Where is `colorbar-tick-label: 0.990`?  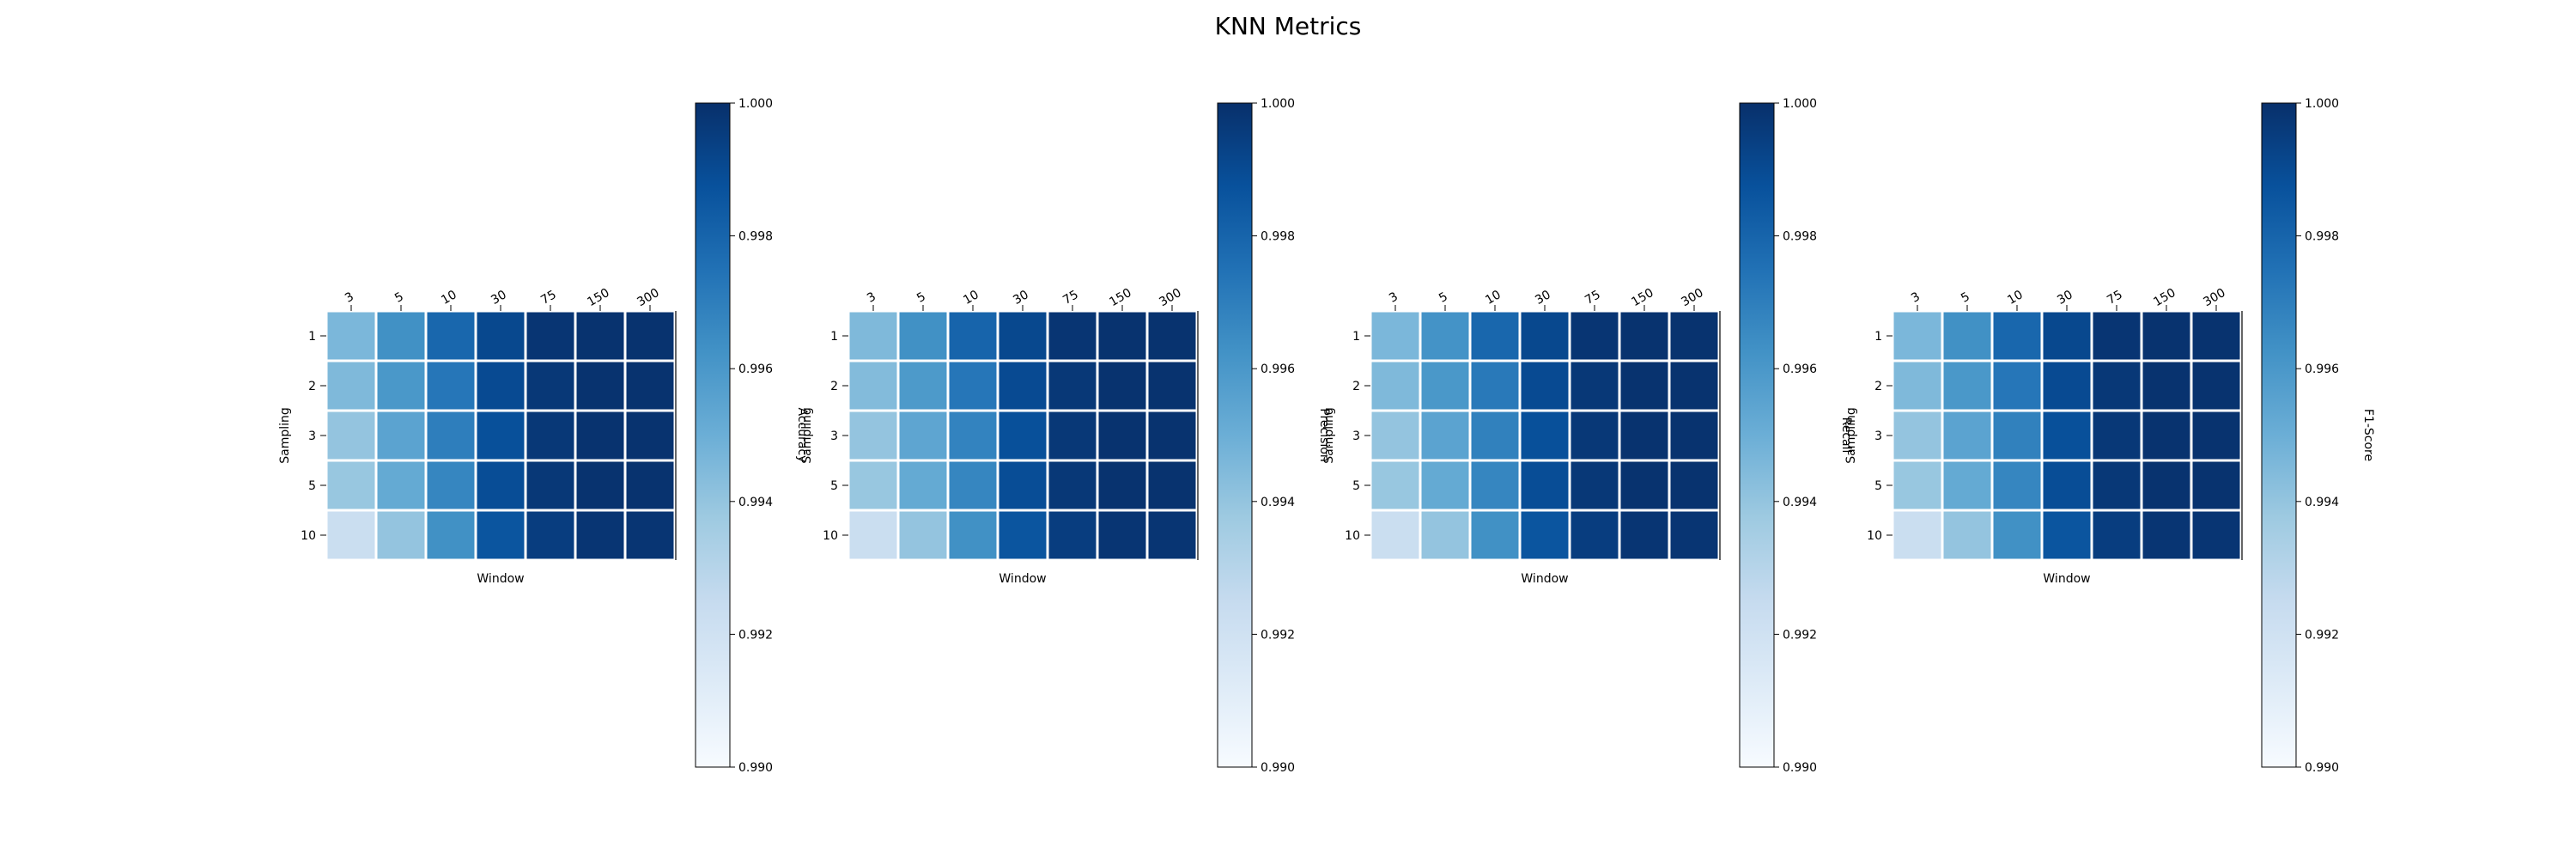 colorbar-tick-label: 0.990 is located at coordinates (2322, 768).